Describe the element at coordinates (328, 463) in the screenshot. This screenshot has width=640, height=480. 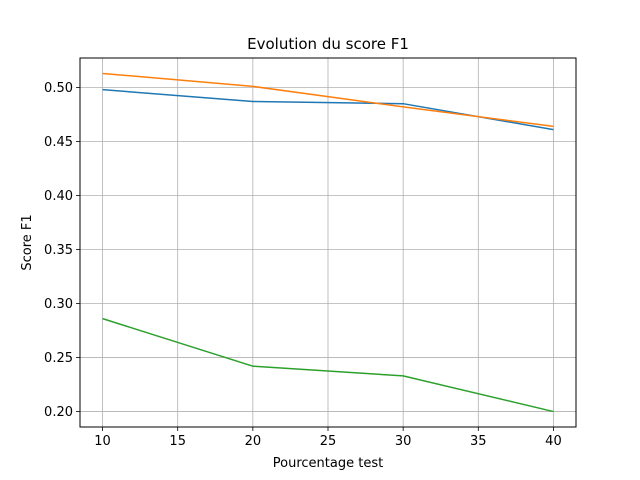
I see `x-axis-label: Pourcentage test` at that location.